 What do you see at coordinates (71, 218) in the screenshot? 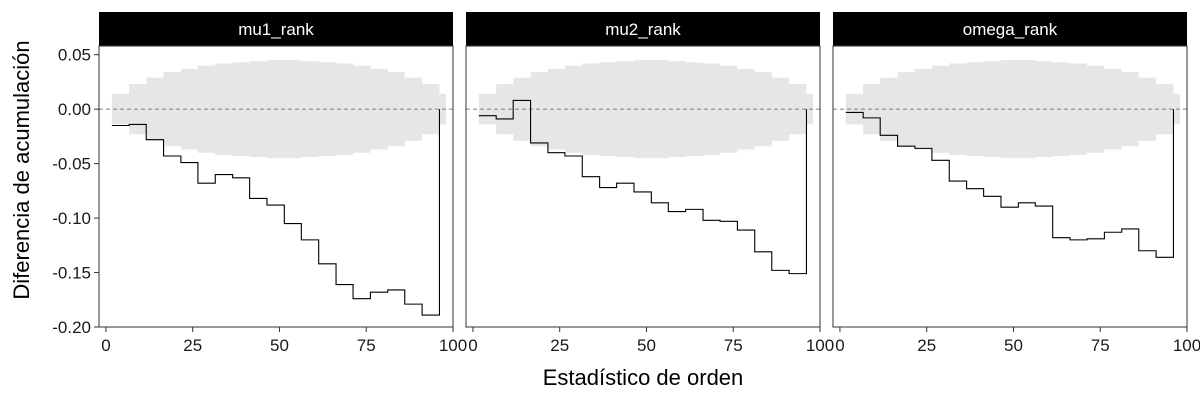
I see `y-tick-label: -0.10` at bounding box center [71, 218].